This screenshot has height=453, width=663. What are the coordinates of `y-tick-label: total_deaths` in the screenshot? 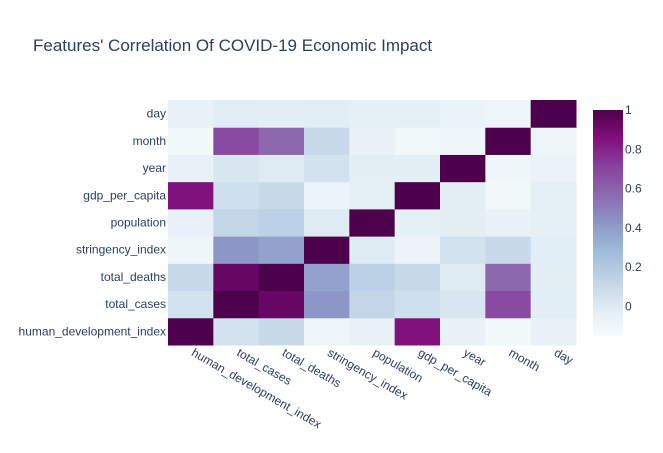 It's located at (133, 277).